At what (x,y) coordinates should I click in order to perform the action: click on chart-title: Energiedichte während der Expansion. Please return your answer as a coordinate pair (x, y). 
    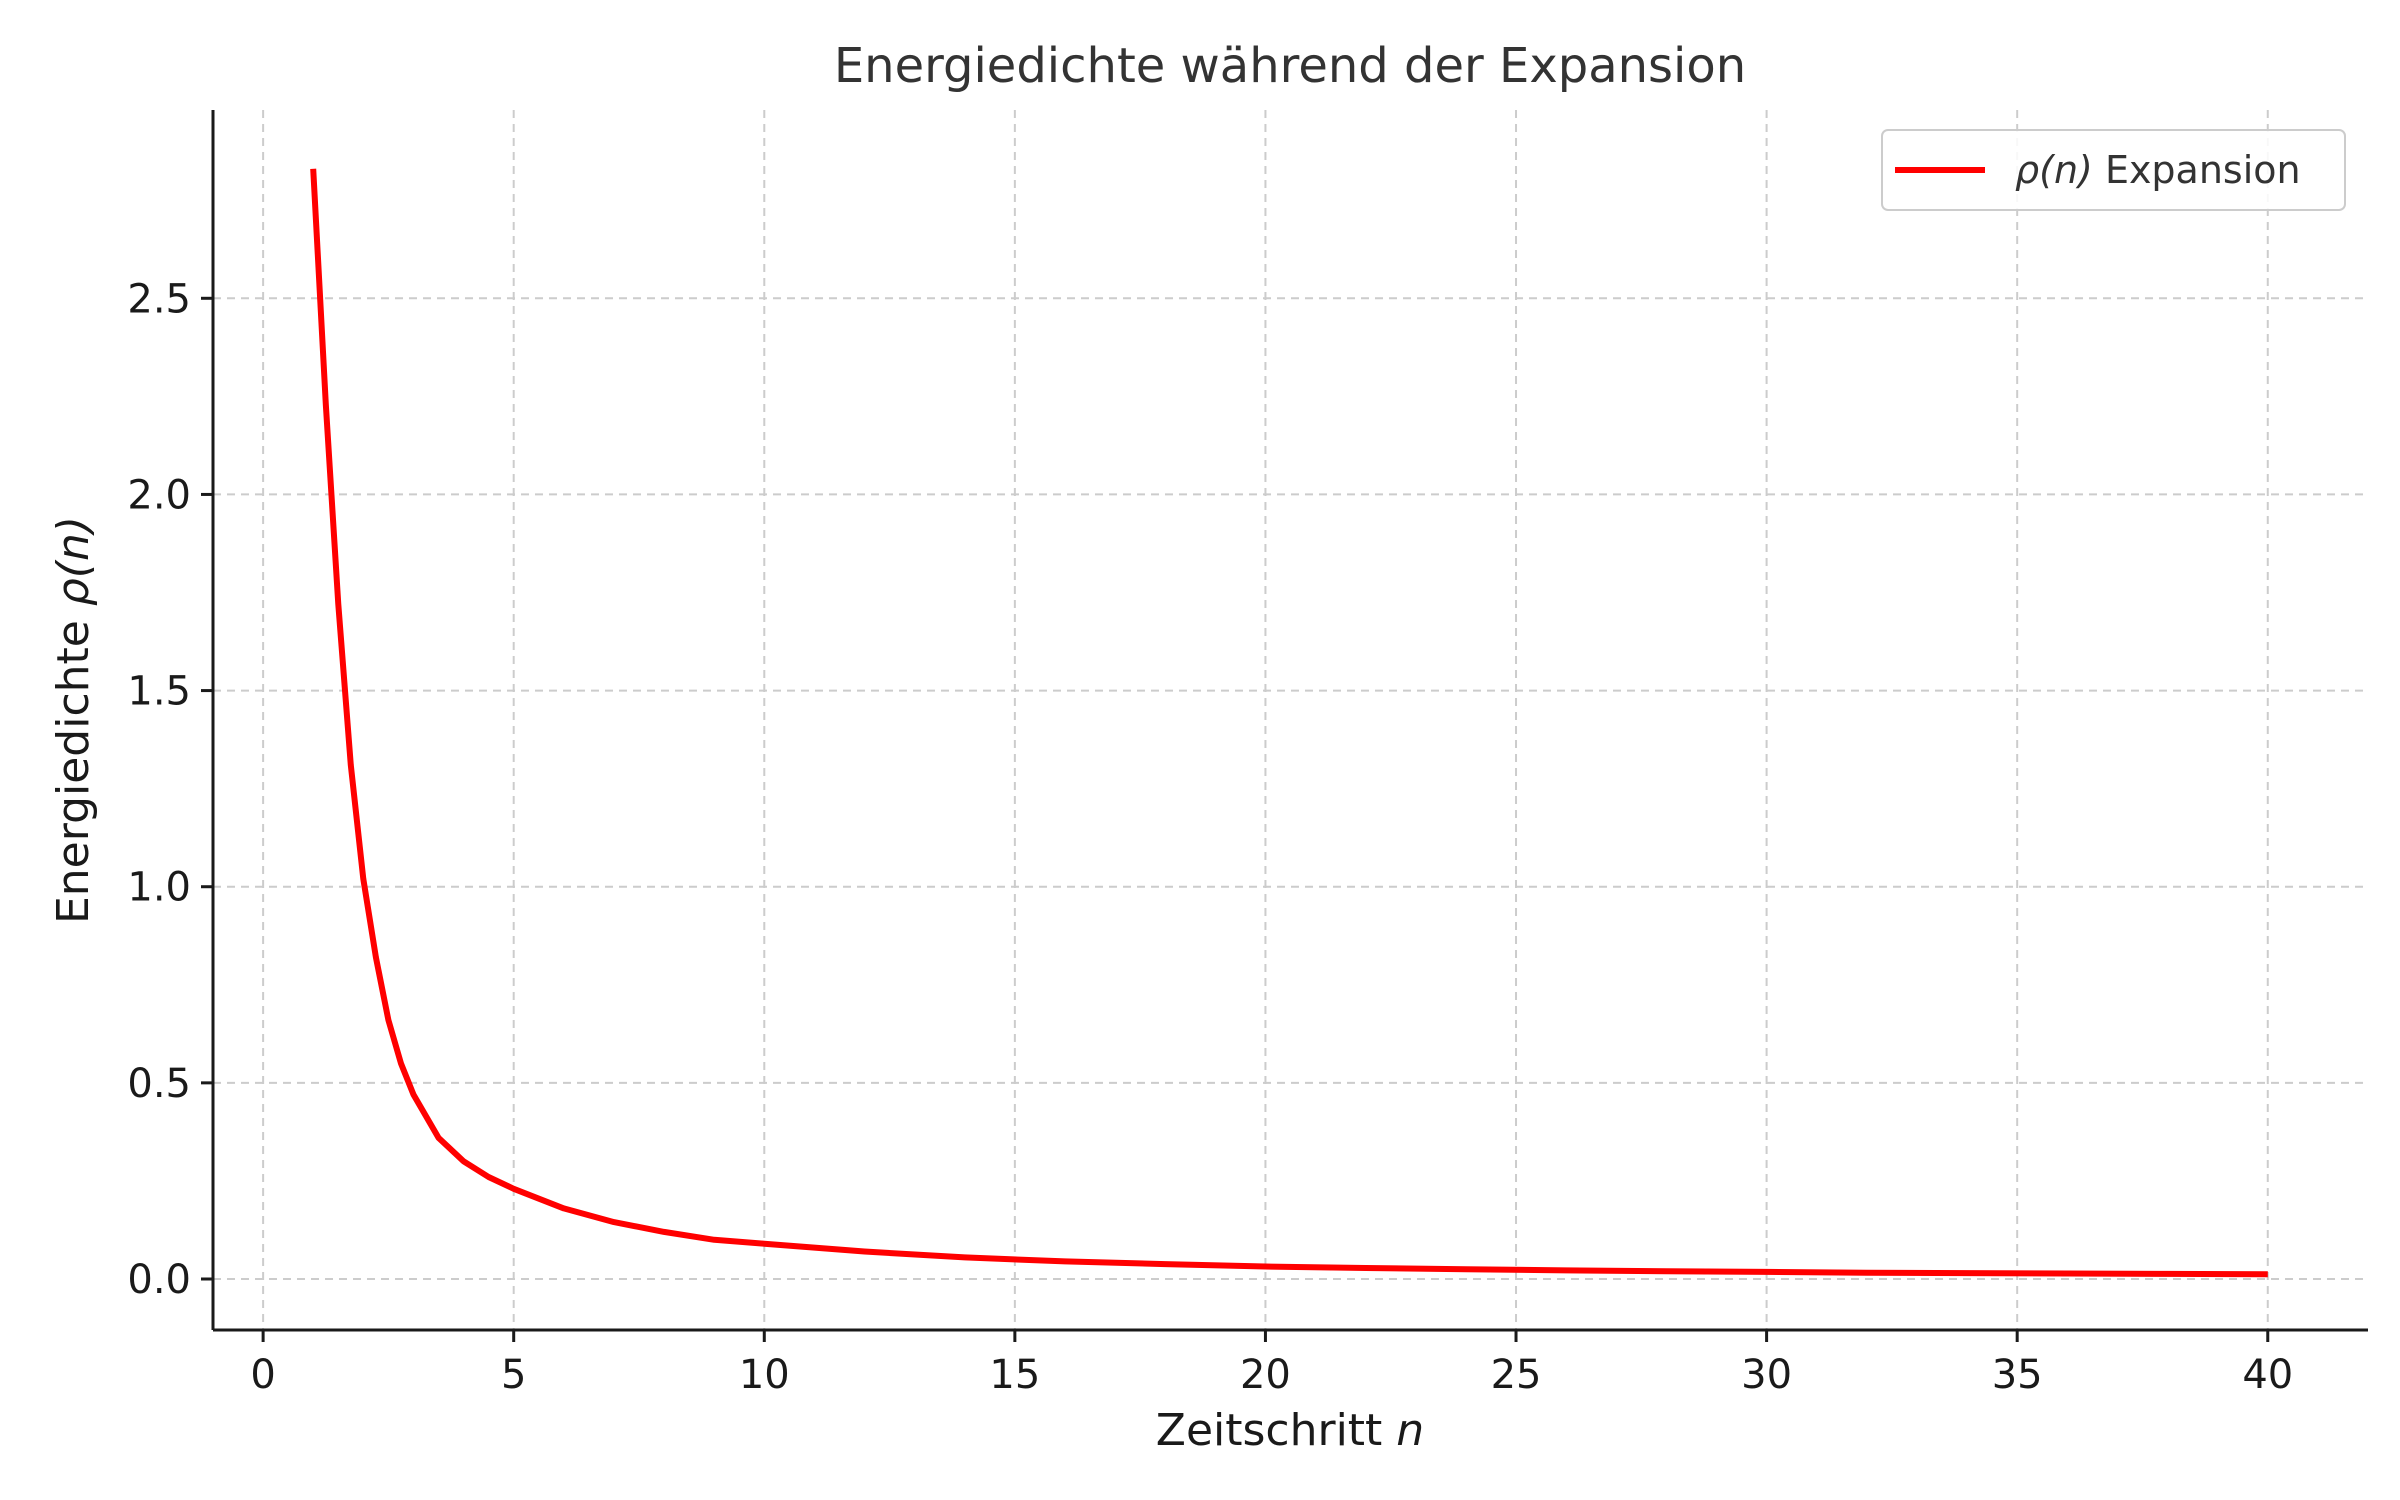
    Looking at the image, I should click on (1290, 66).